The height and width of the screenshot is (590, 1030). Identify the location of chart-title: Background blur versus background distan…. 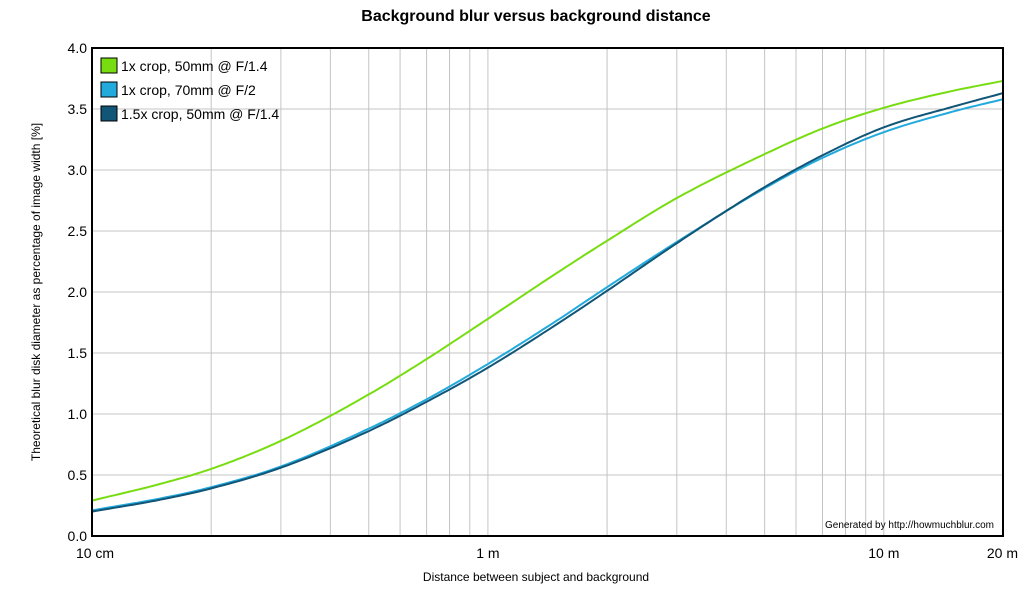
(536, 16).